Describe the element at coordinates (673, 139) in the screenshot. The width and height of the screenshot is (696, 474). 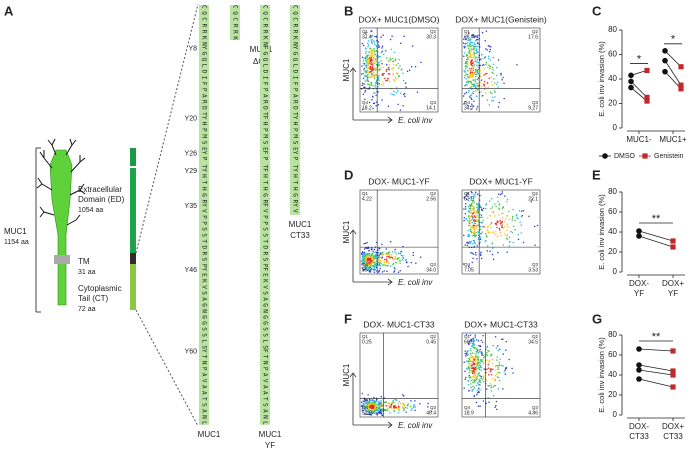
I see `x-tick-label: MUC1+` at that location.